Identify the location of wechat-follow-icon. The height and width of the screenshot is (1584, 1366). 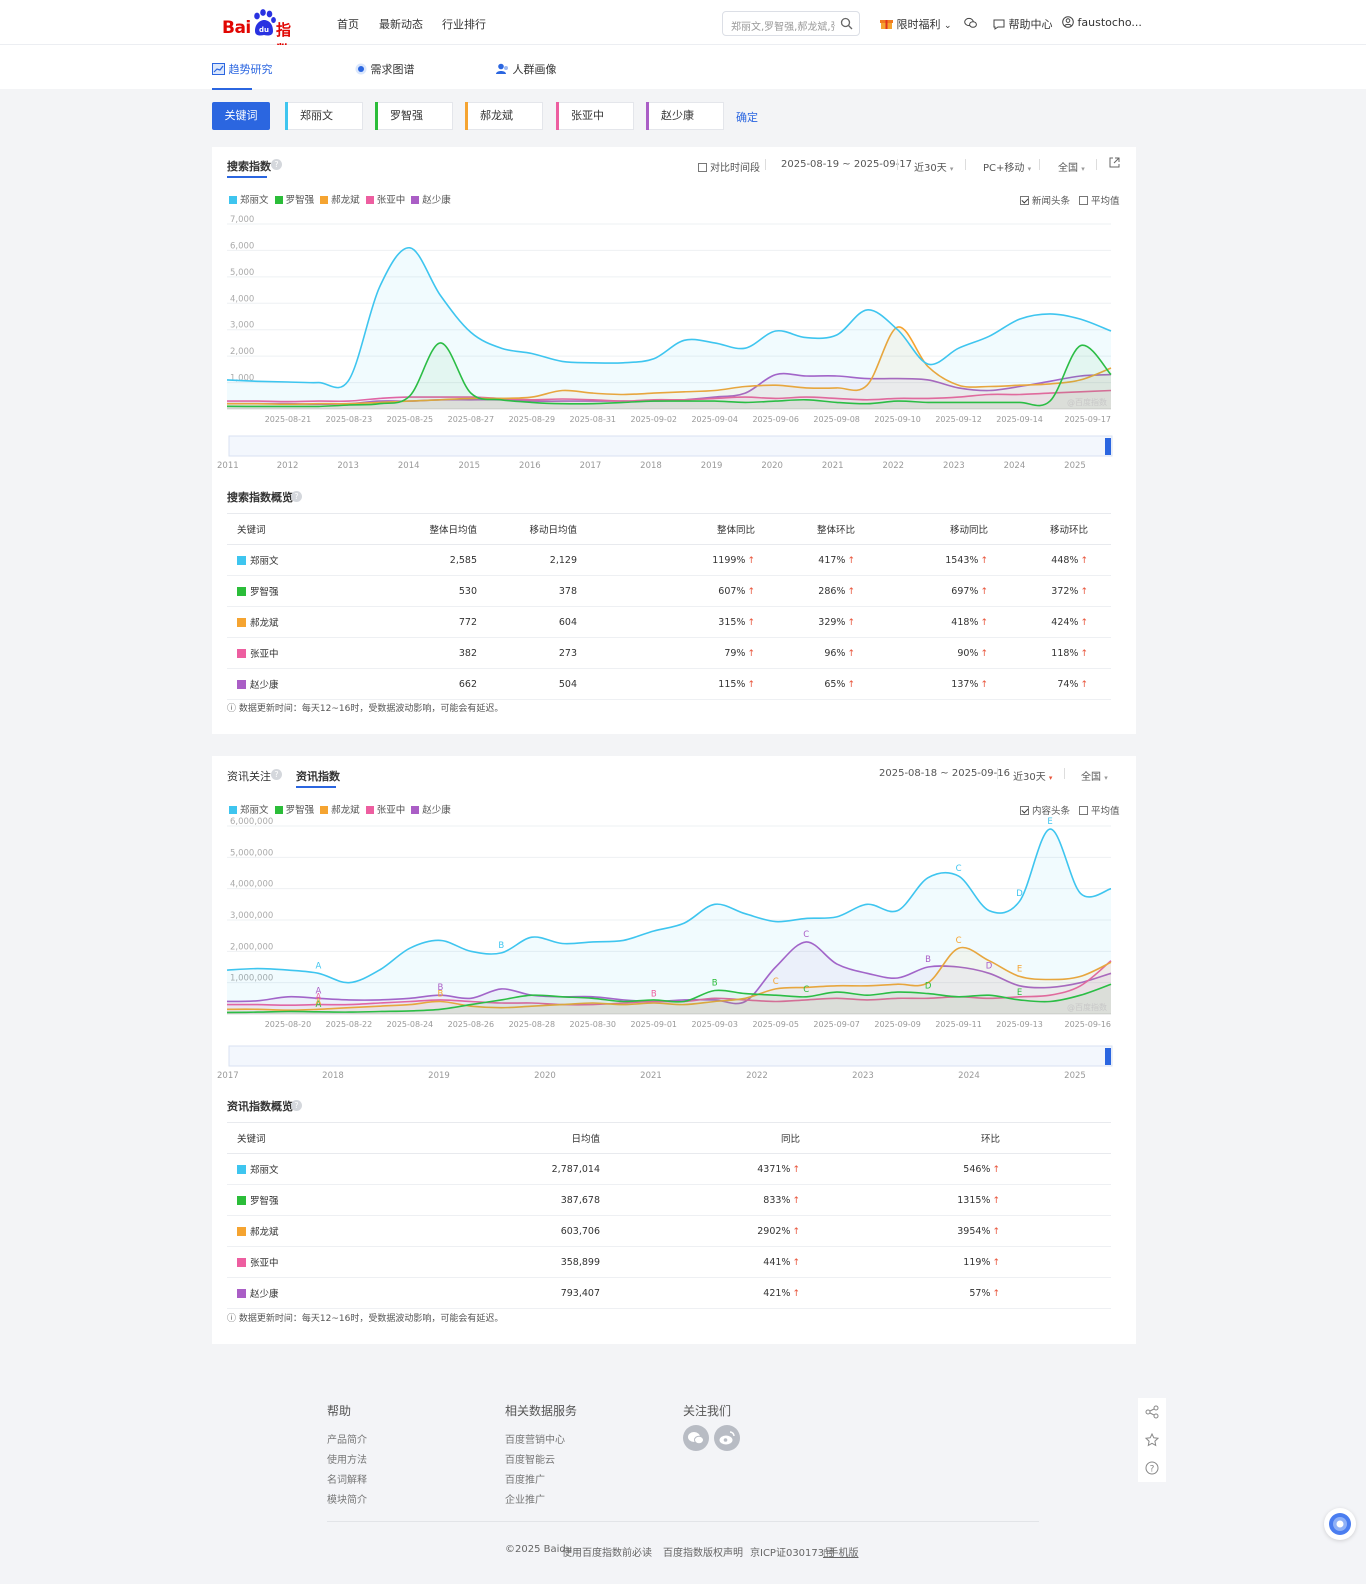
(696, 1438).